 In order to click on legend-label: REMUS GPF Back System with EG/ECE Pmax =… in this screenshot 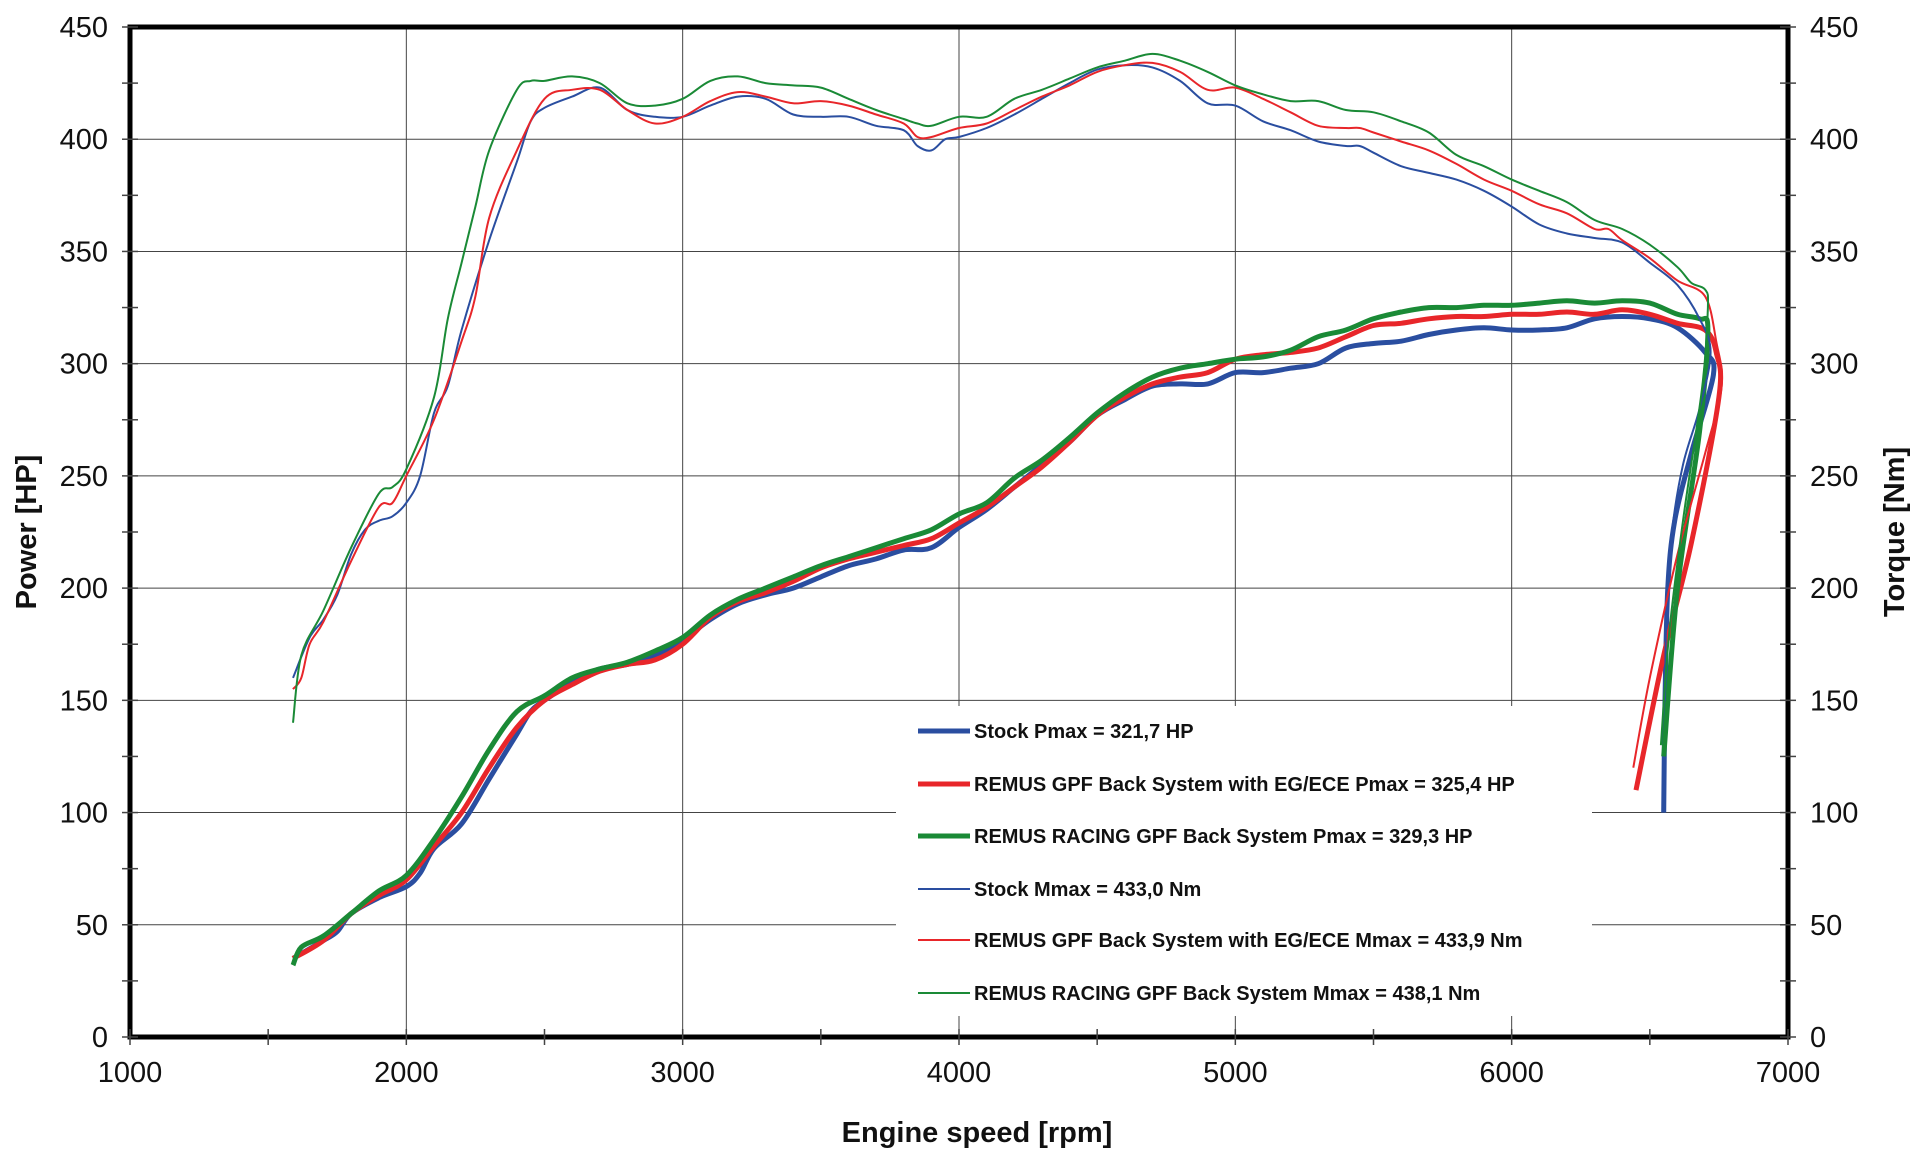, I will do `click(1244, 785)`.